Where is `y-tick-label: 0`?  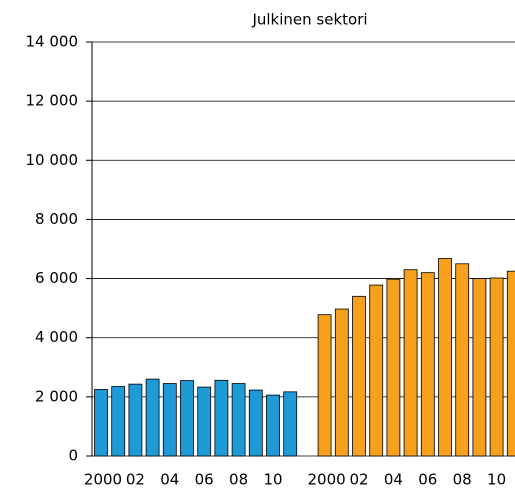
y-tick-label: 0 is located at coordinates (73, 456).